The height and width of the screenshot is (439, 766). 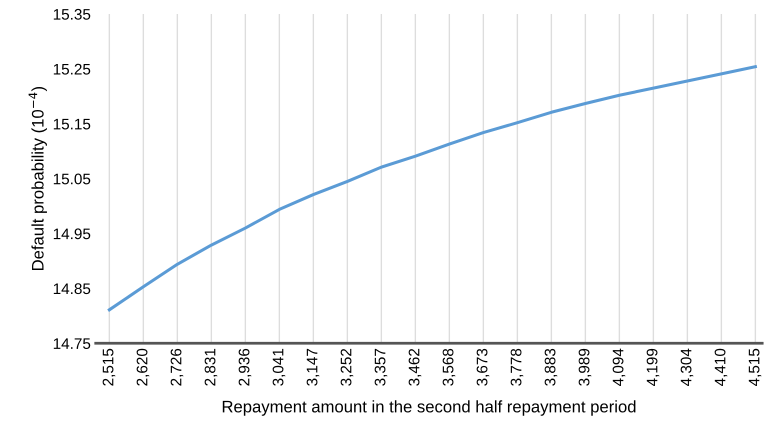 I want to click on x-tick-label: 2,831, so click(x=211, y=367).